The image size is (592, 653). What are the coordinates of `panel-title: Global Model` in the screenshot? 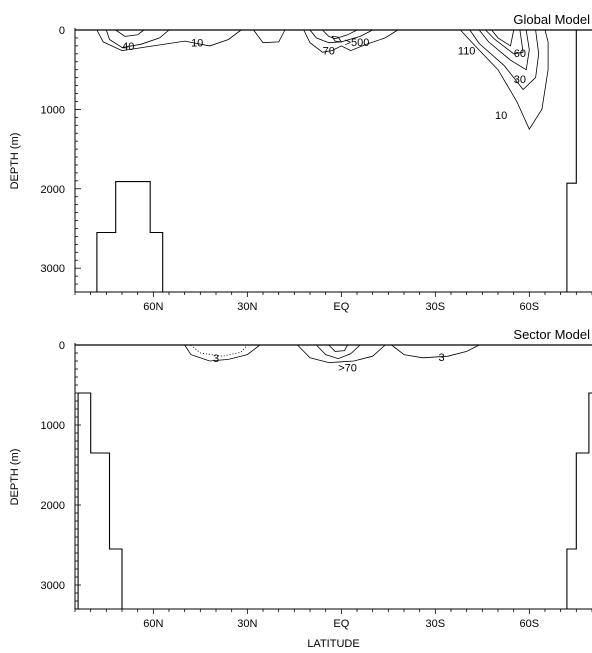 It's located at (551, 19).